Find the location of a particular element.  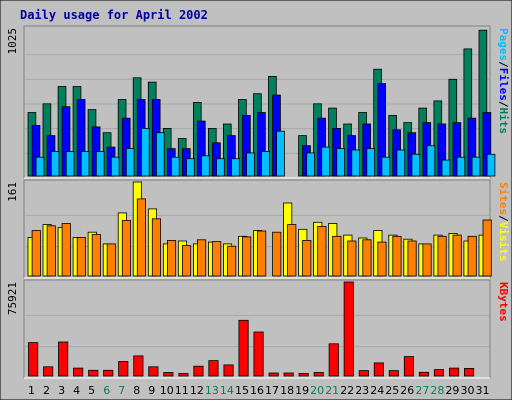

right-axis-label-kbytes: KBytes is located at coordinates (503, 302).